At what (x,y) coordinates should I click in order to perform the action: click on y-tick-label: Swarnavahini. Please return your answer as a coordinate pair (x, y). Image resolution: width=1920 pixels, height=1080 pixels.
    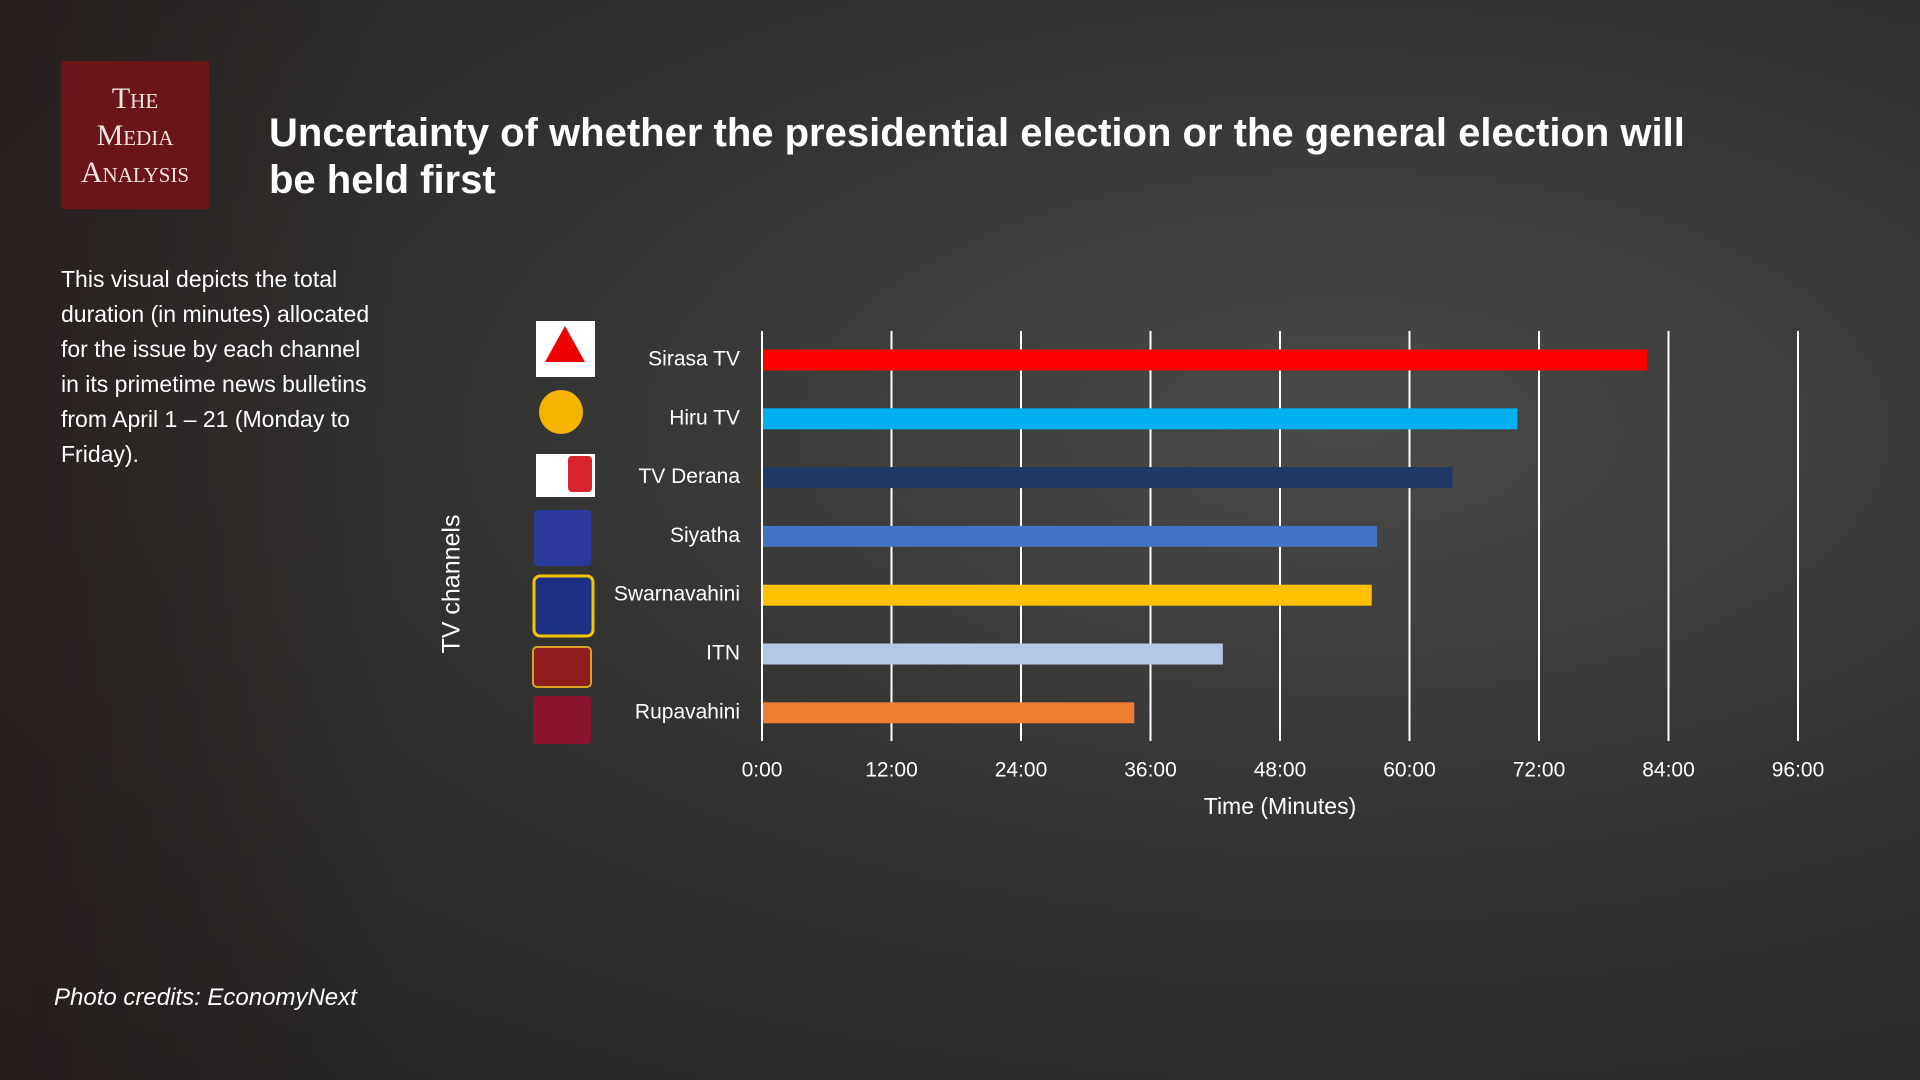
    Looking at the image, I should click on (677, 594).